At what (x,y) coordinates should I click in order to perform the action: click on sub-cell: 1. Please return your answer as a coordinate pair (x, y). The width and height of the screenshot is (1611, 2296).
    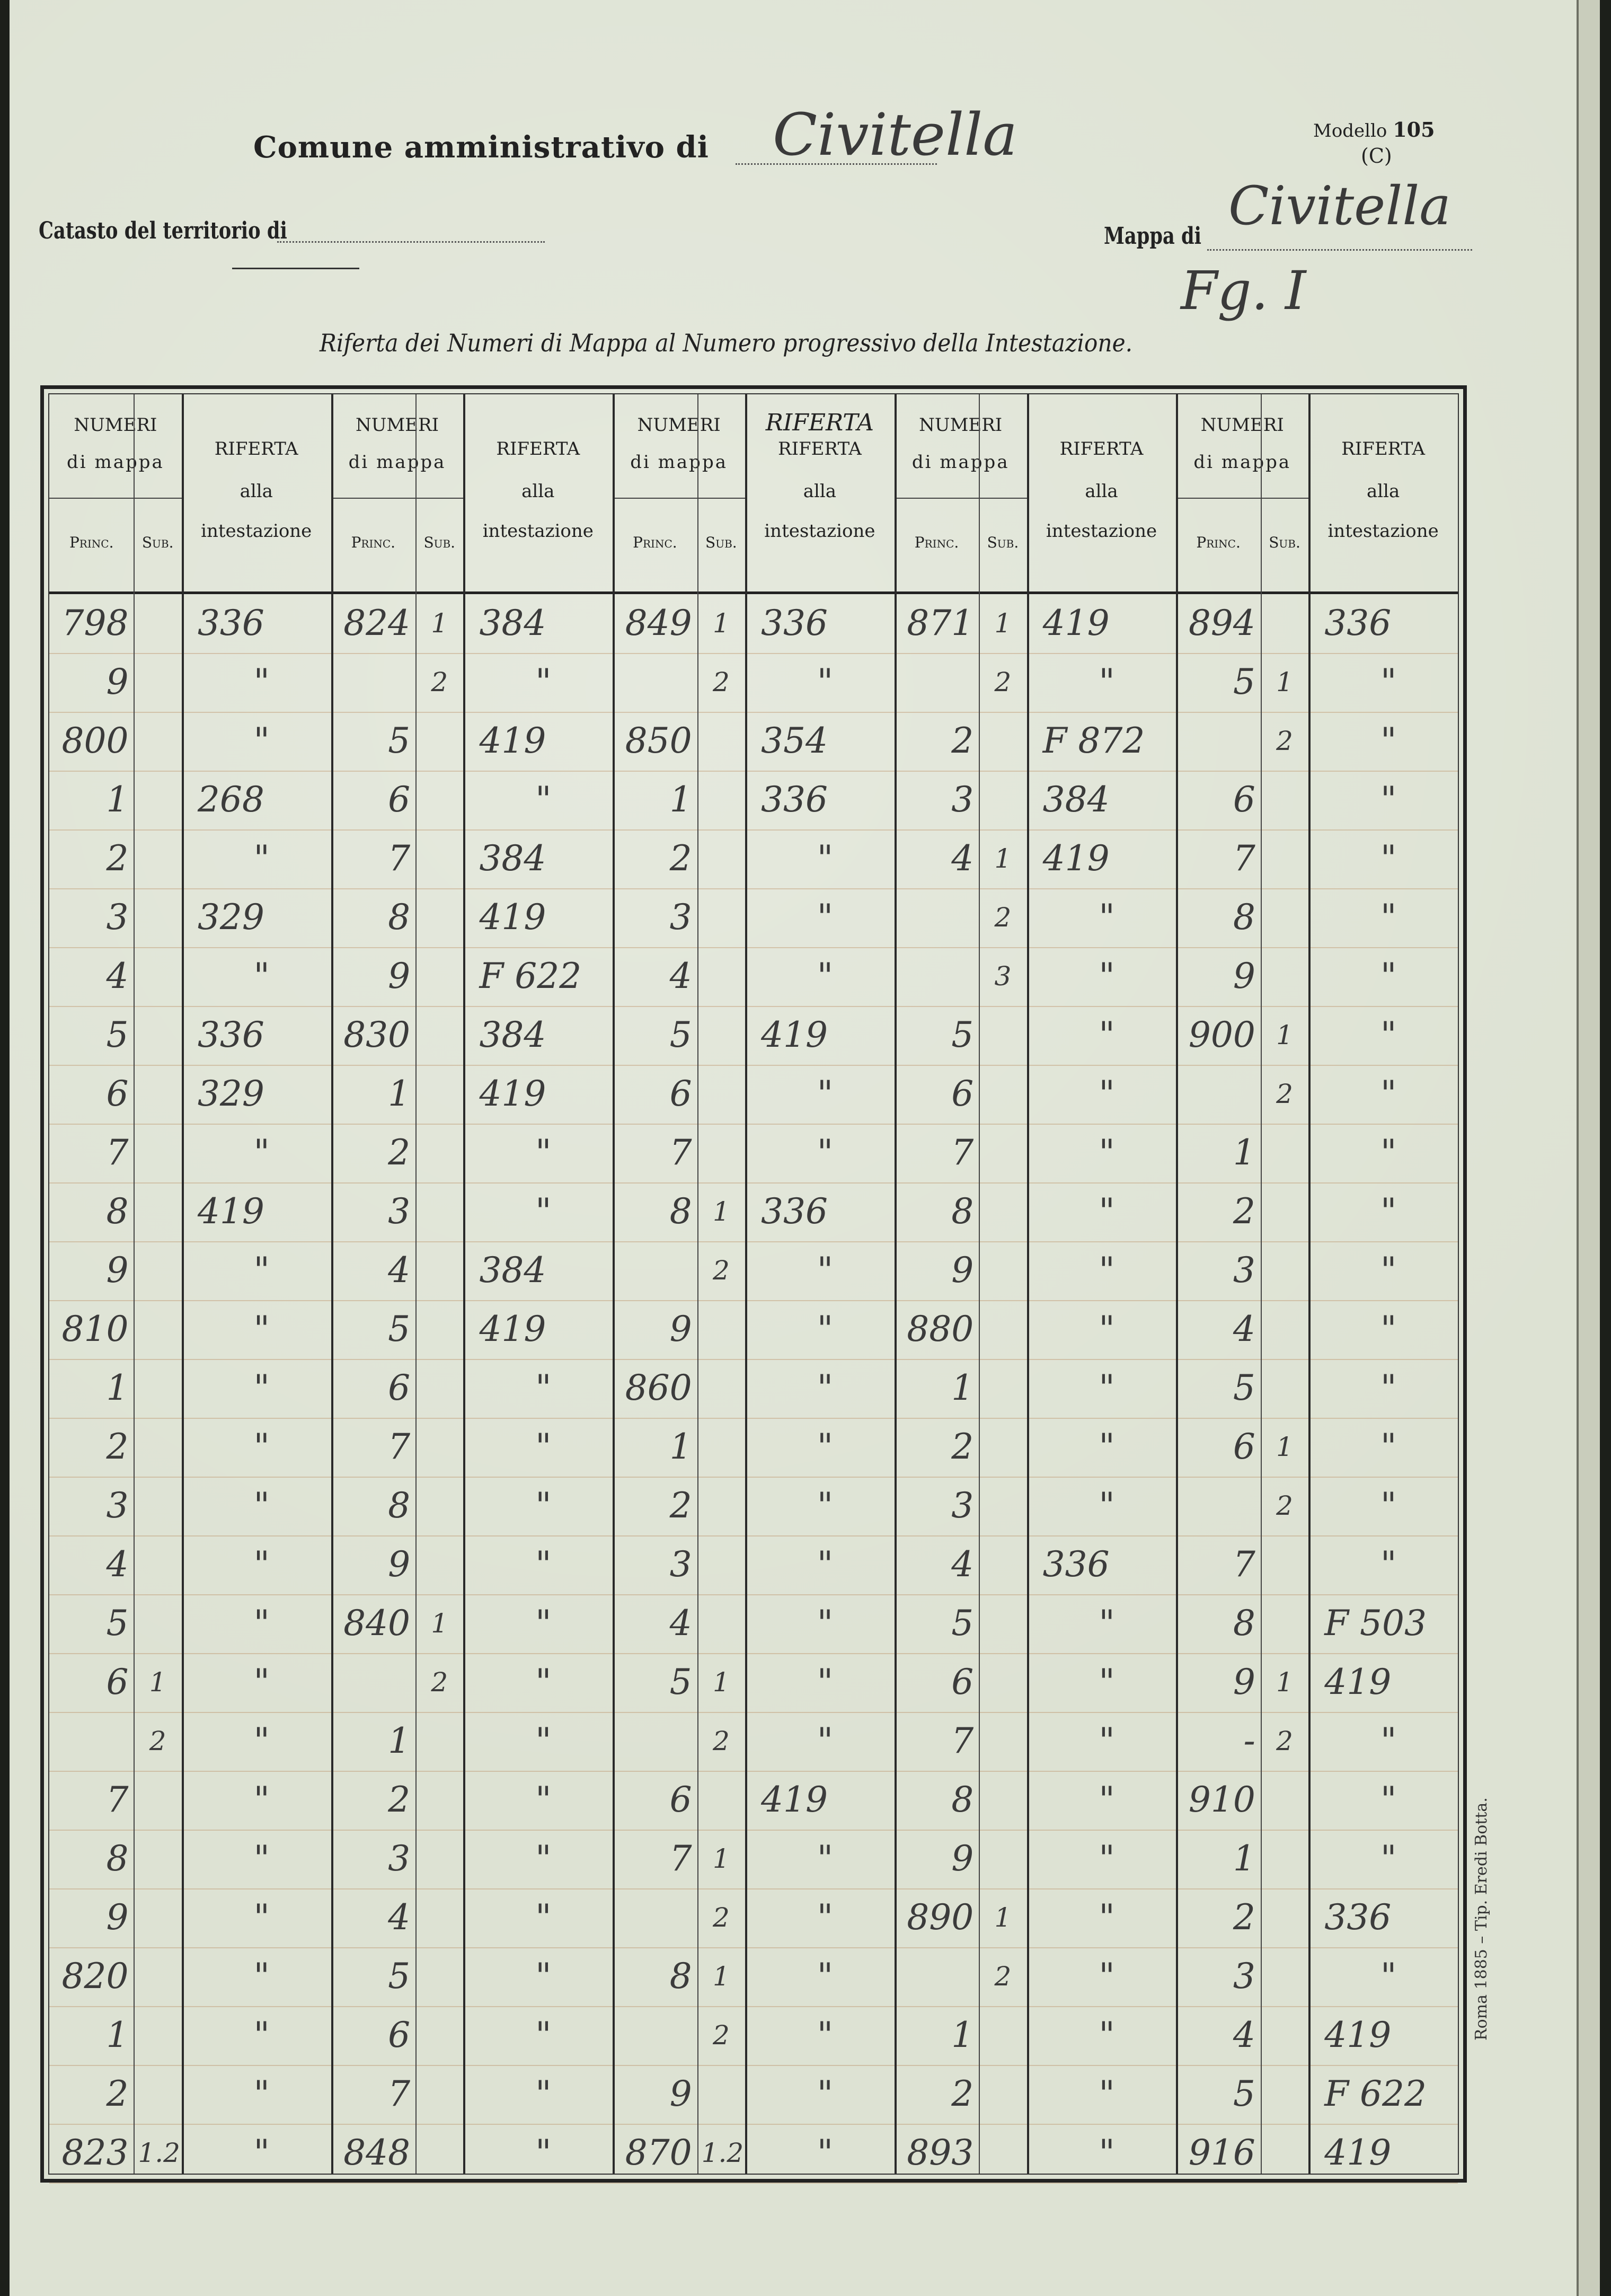
    Looking at the image, I should click on (440, 1623).